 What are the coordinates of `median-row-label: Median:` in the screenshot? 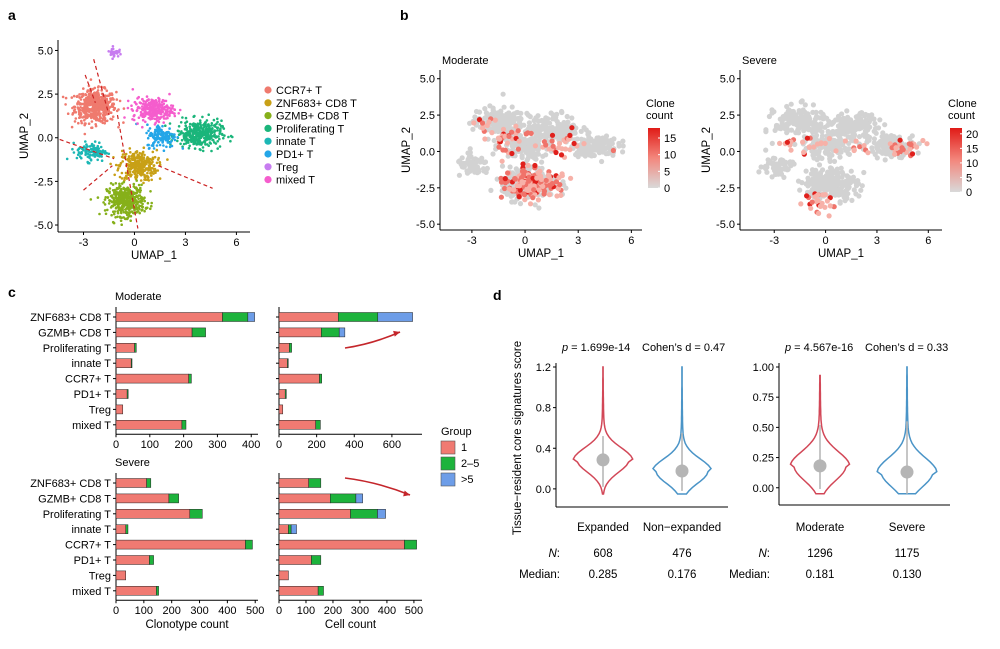 It's located at (749, 575).